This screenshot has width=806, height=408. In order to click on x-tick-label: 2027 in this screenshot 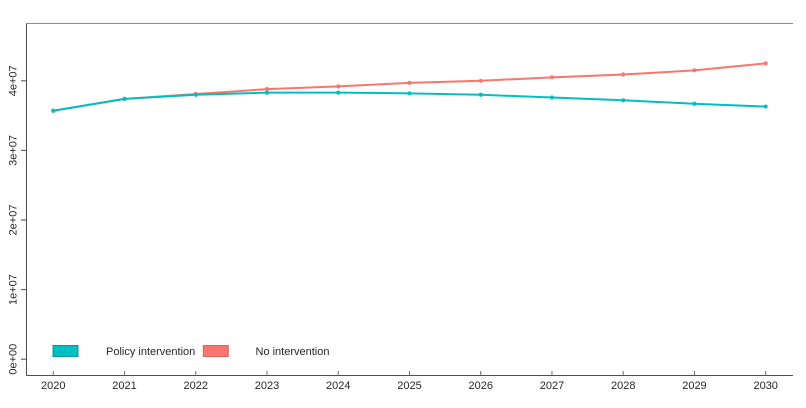, I will do `click(552, 386)`.